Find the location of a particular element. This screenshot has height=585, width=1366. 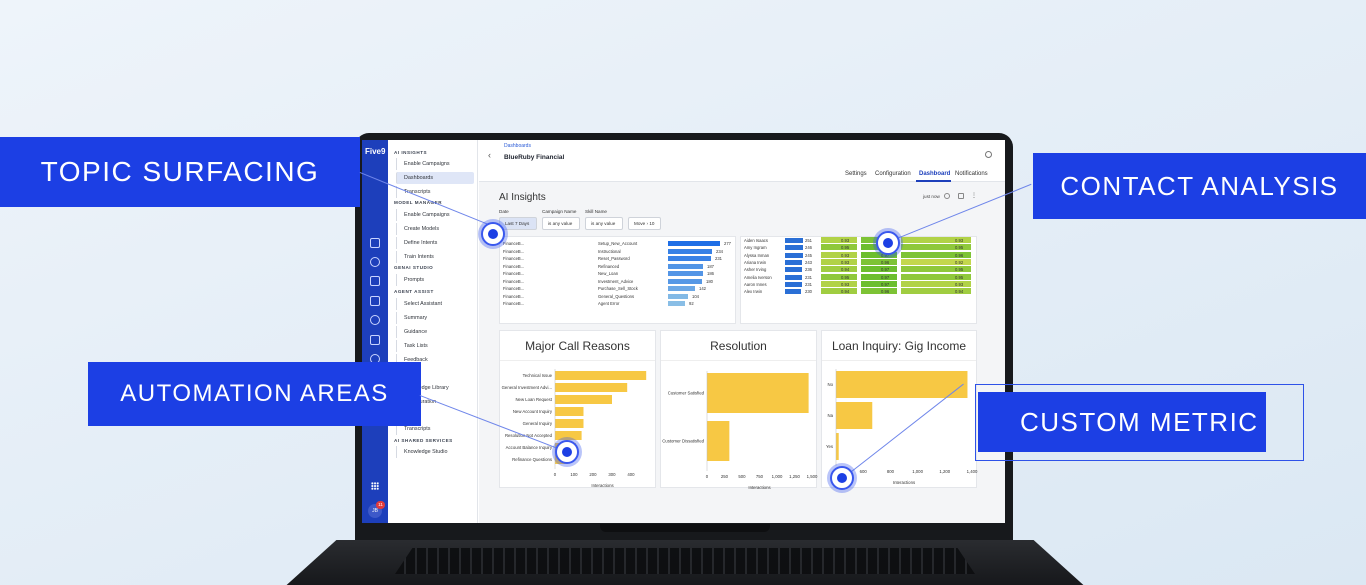

nav-item-summary: Summary is located at coordinates (435, 318).